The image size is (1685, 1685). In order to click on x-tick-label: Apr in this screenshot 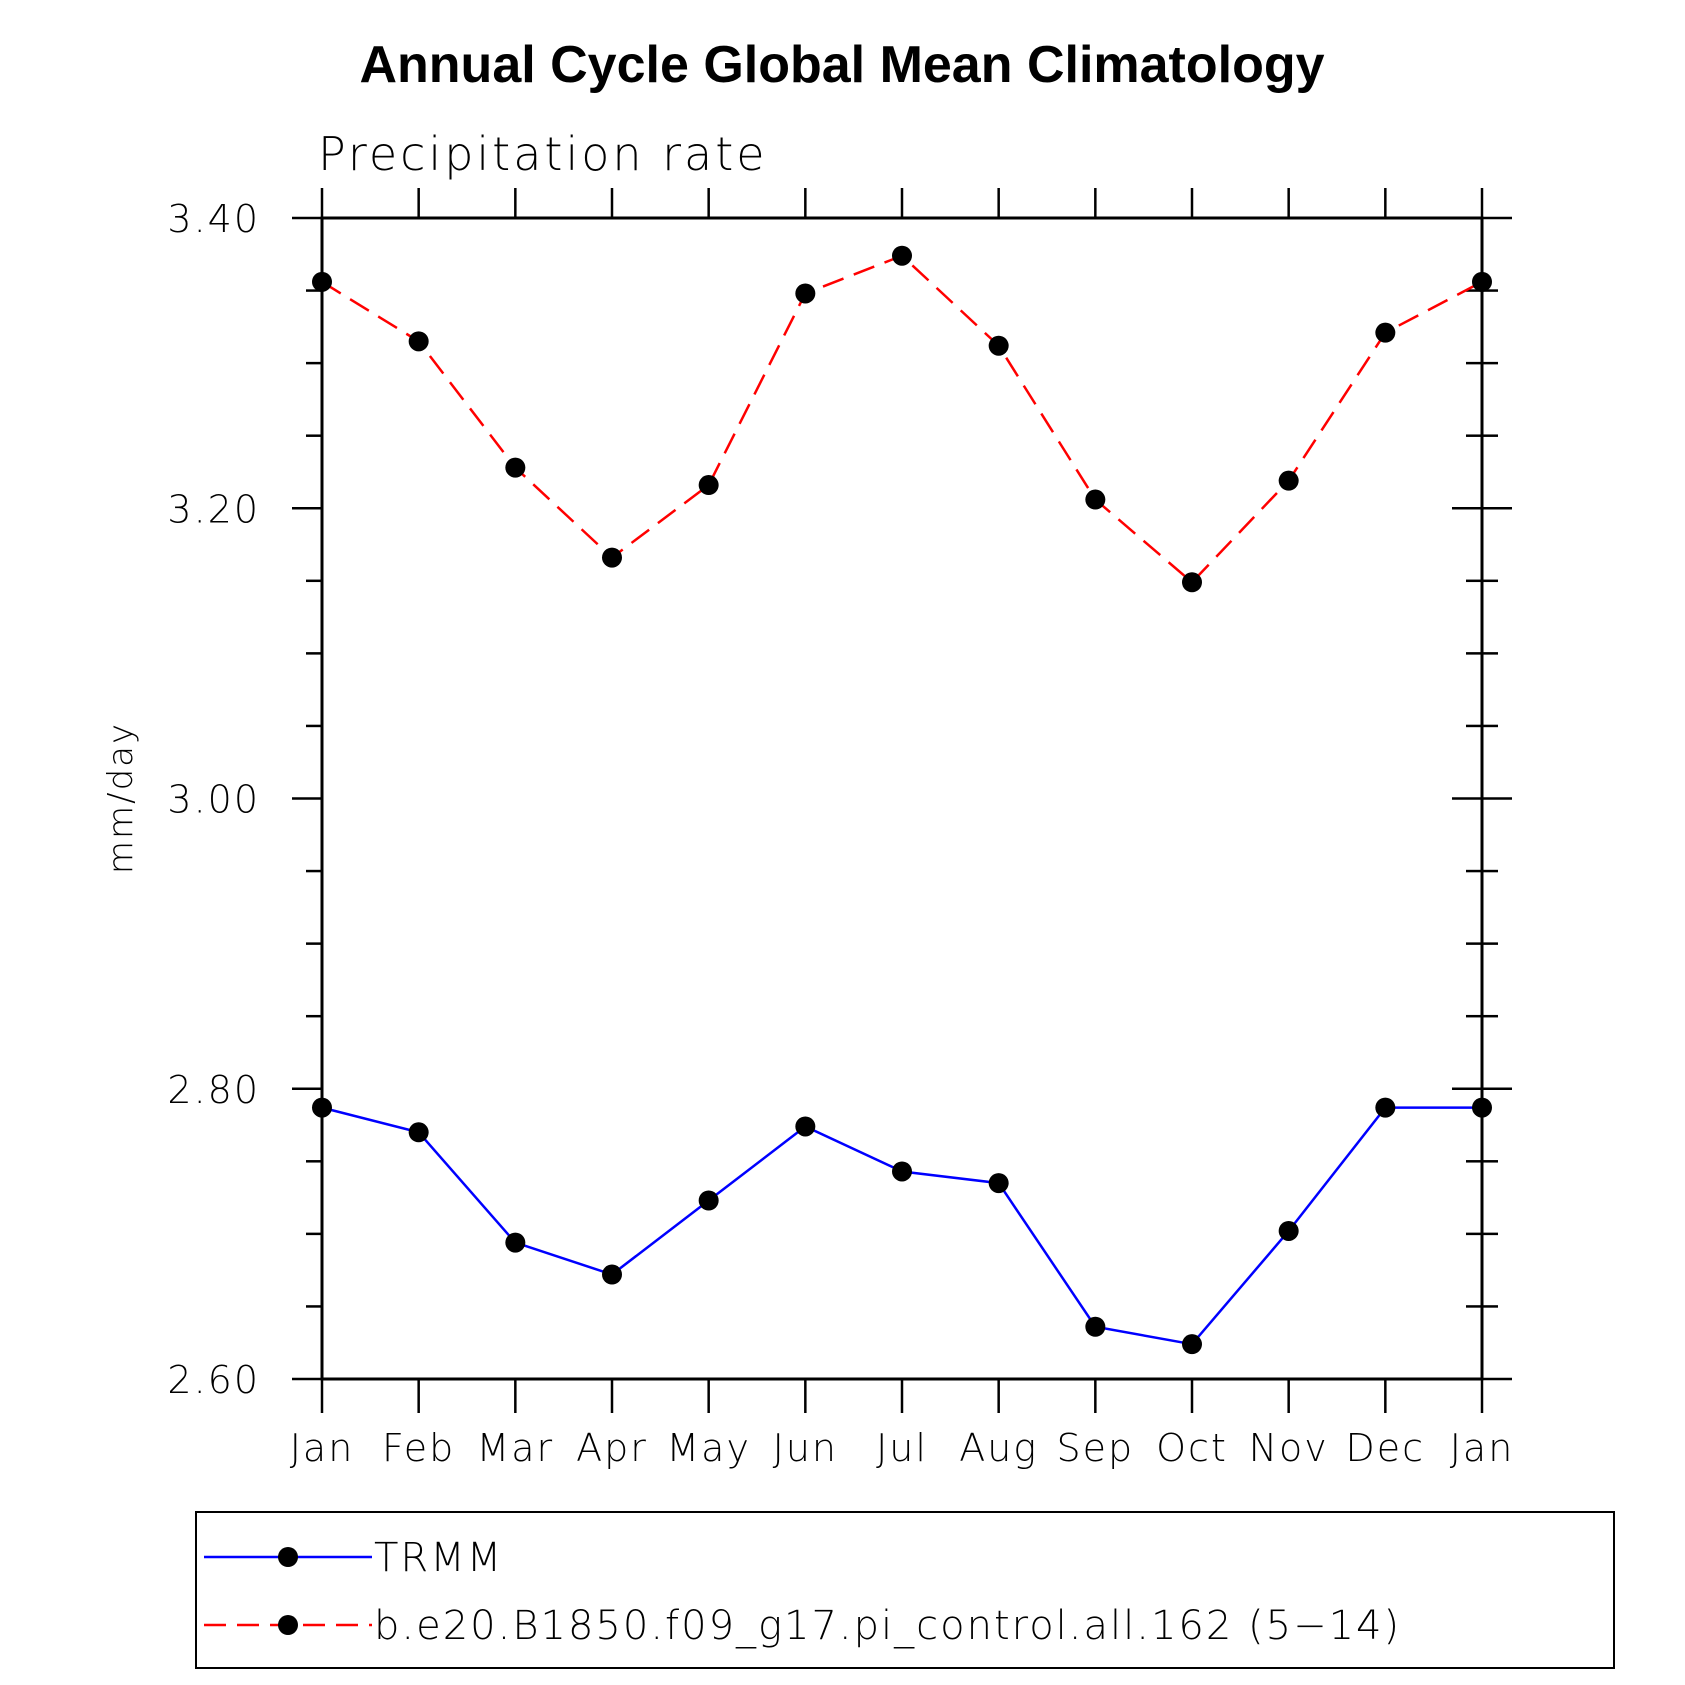, I will do `click(612, 1448)`.